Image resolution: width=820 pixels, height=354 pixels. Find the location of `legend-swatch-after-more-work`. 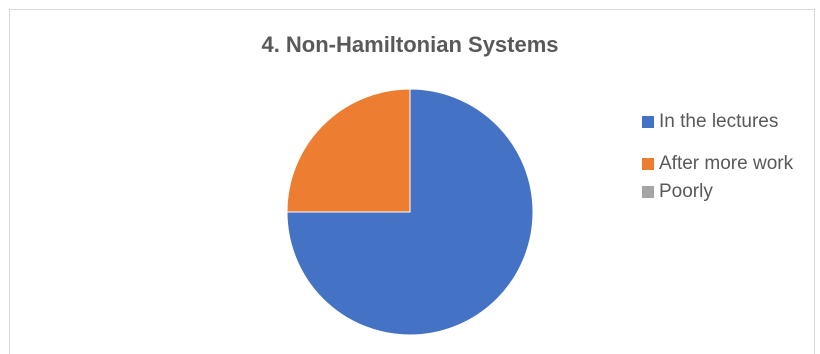

legend-swatch-after-more-work is located at coordinates (648, 164).